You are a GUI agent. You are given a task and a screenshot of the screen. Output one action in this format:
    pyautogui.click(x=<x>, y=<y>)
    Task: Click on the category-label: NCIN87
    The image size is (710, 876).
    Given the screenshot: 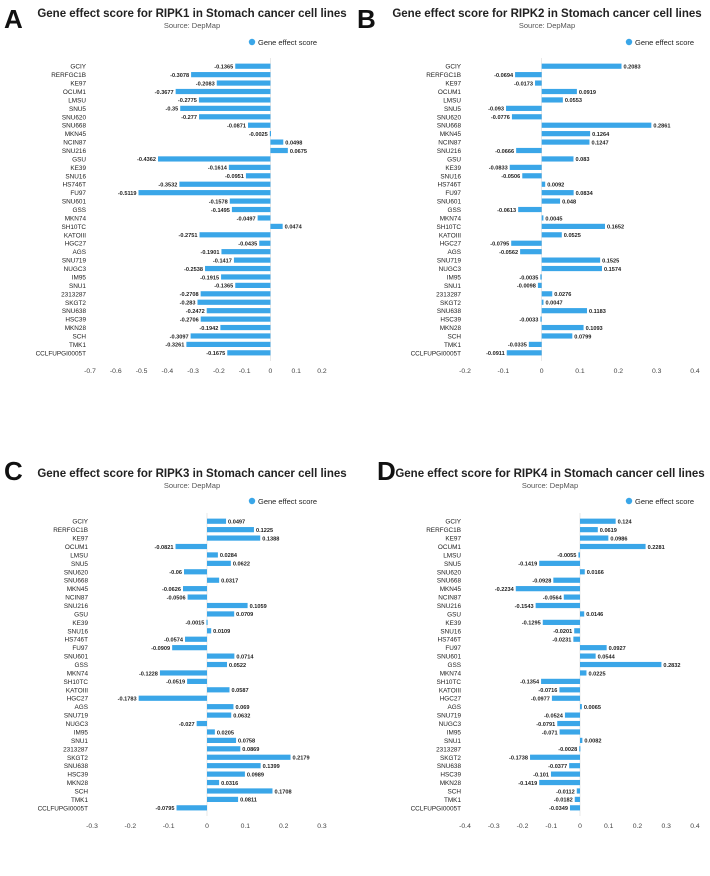 What is the action you would take?
    pyautogui.click(x=449, y=598)
    